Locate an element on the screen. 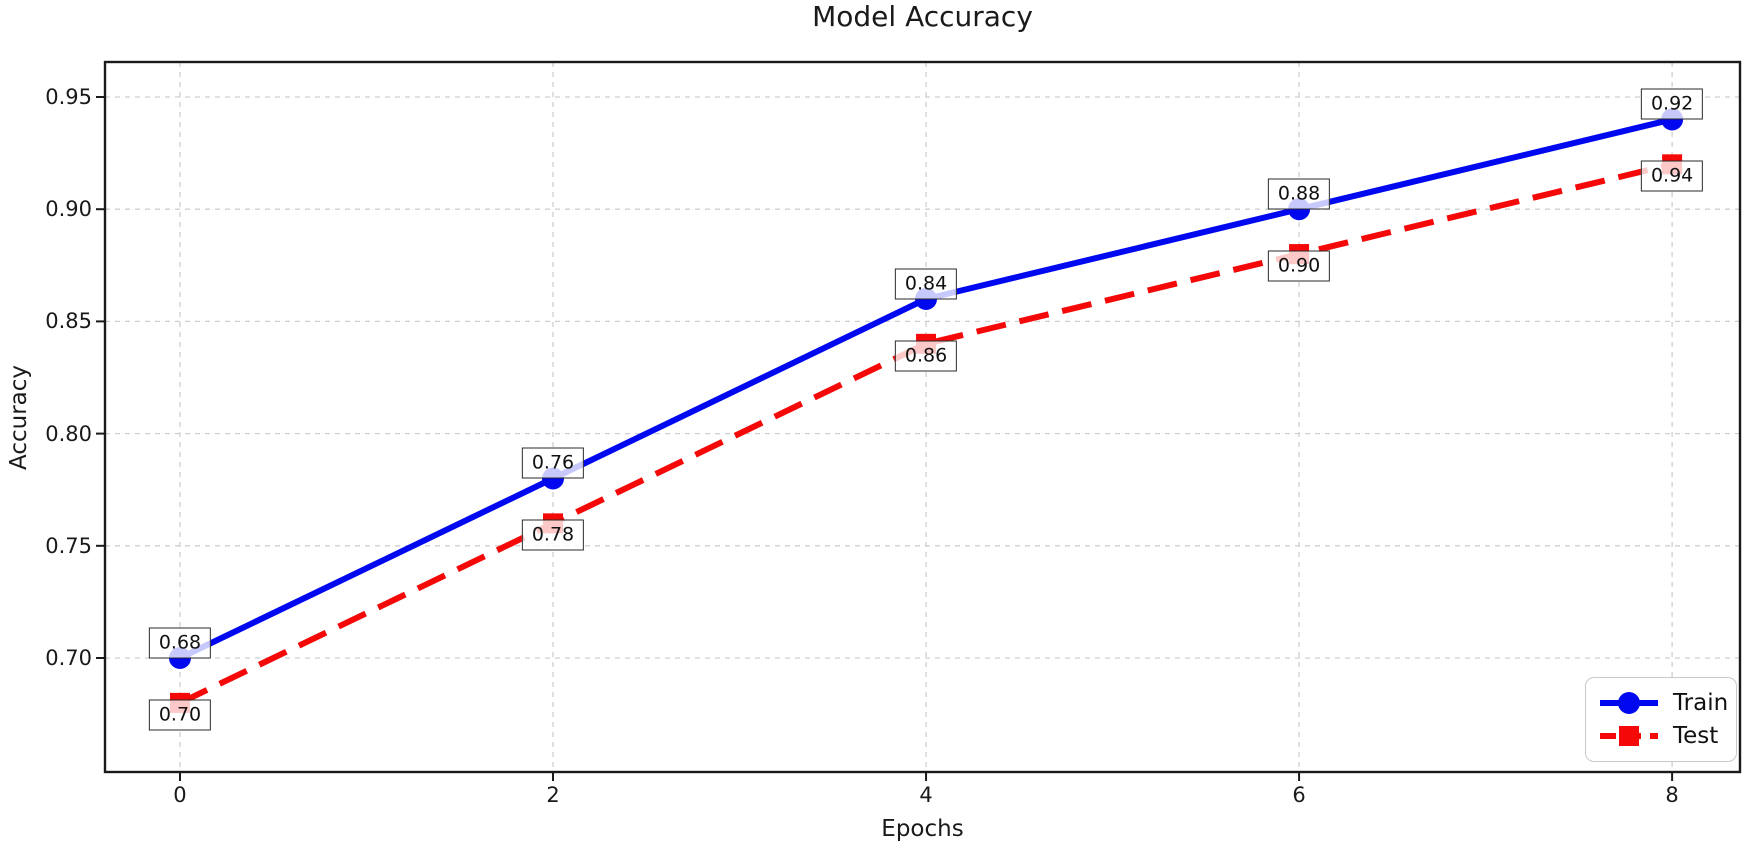 The width and height of the screenshot is (1748, 853). x-tick-label: 4 is located at coordinates (926, 795).